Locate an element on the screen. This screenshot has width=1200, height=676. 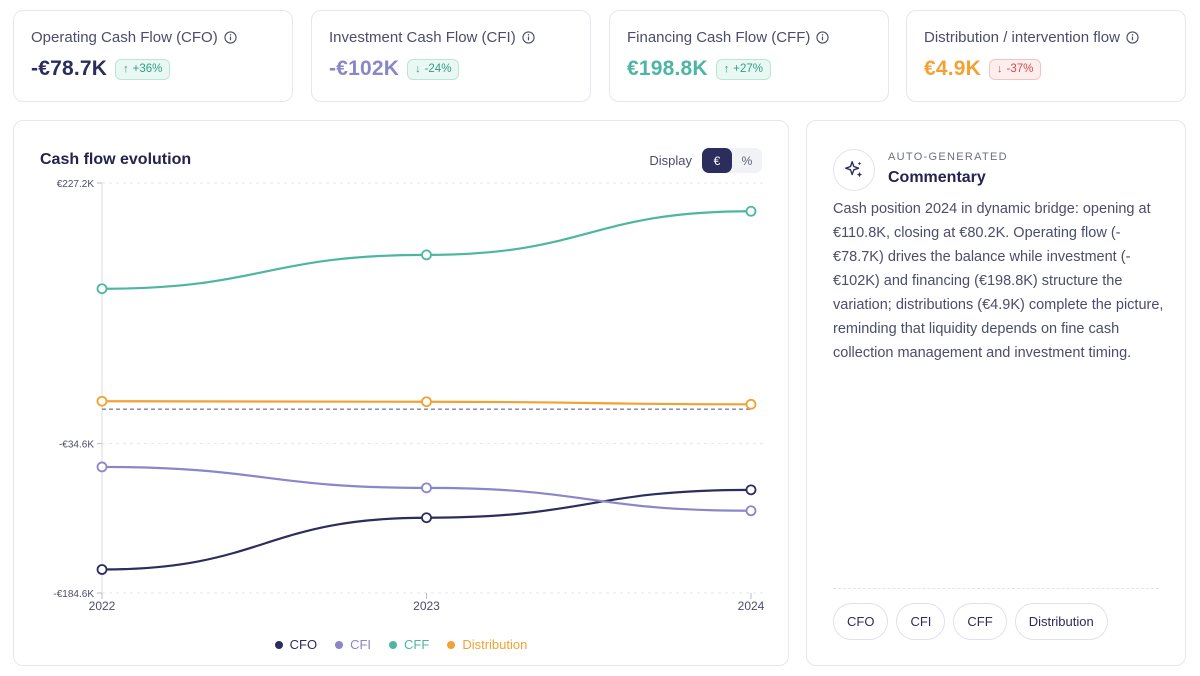
display-toggle: Display € % is located at coordinates (705, 160).